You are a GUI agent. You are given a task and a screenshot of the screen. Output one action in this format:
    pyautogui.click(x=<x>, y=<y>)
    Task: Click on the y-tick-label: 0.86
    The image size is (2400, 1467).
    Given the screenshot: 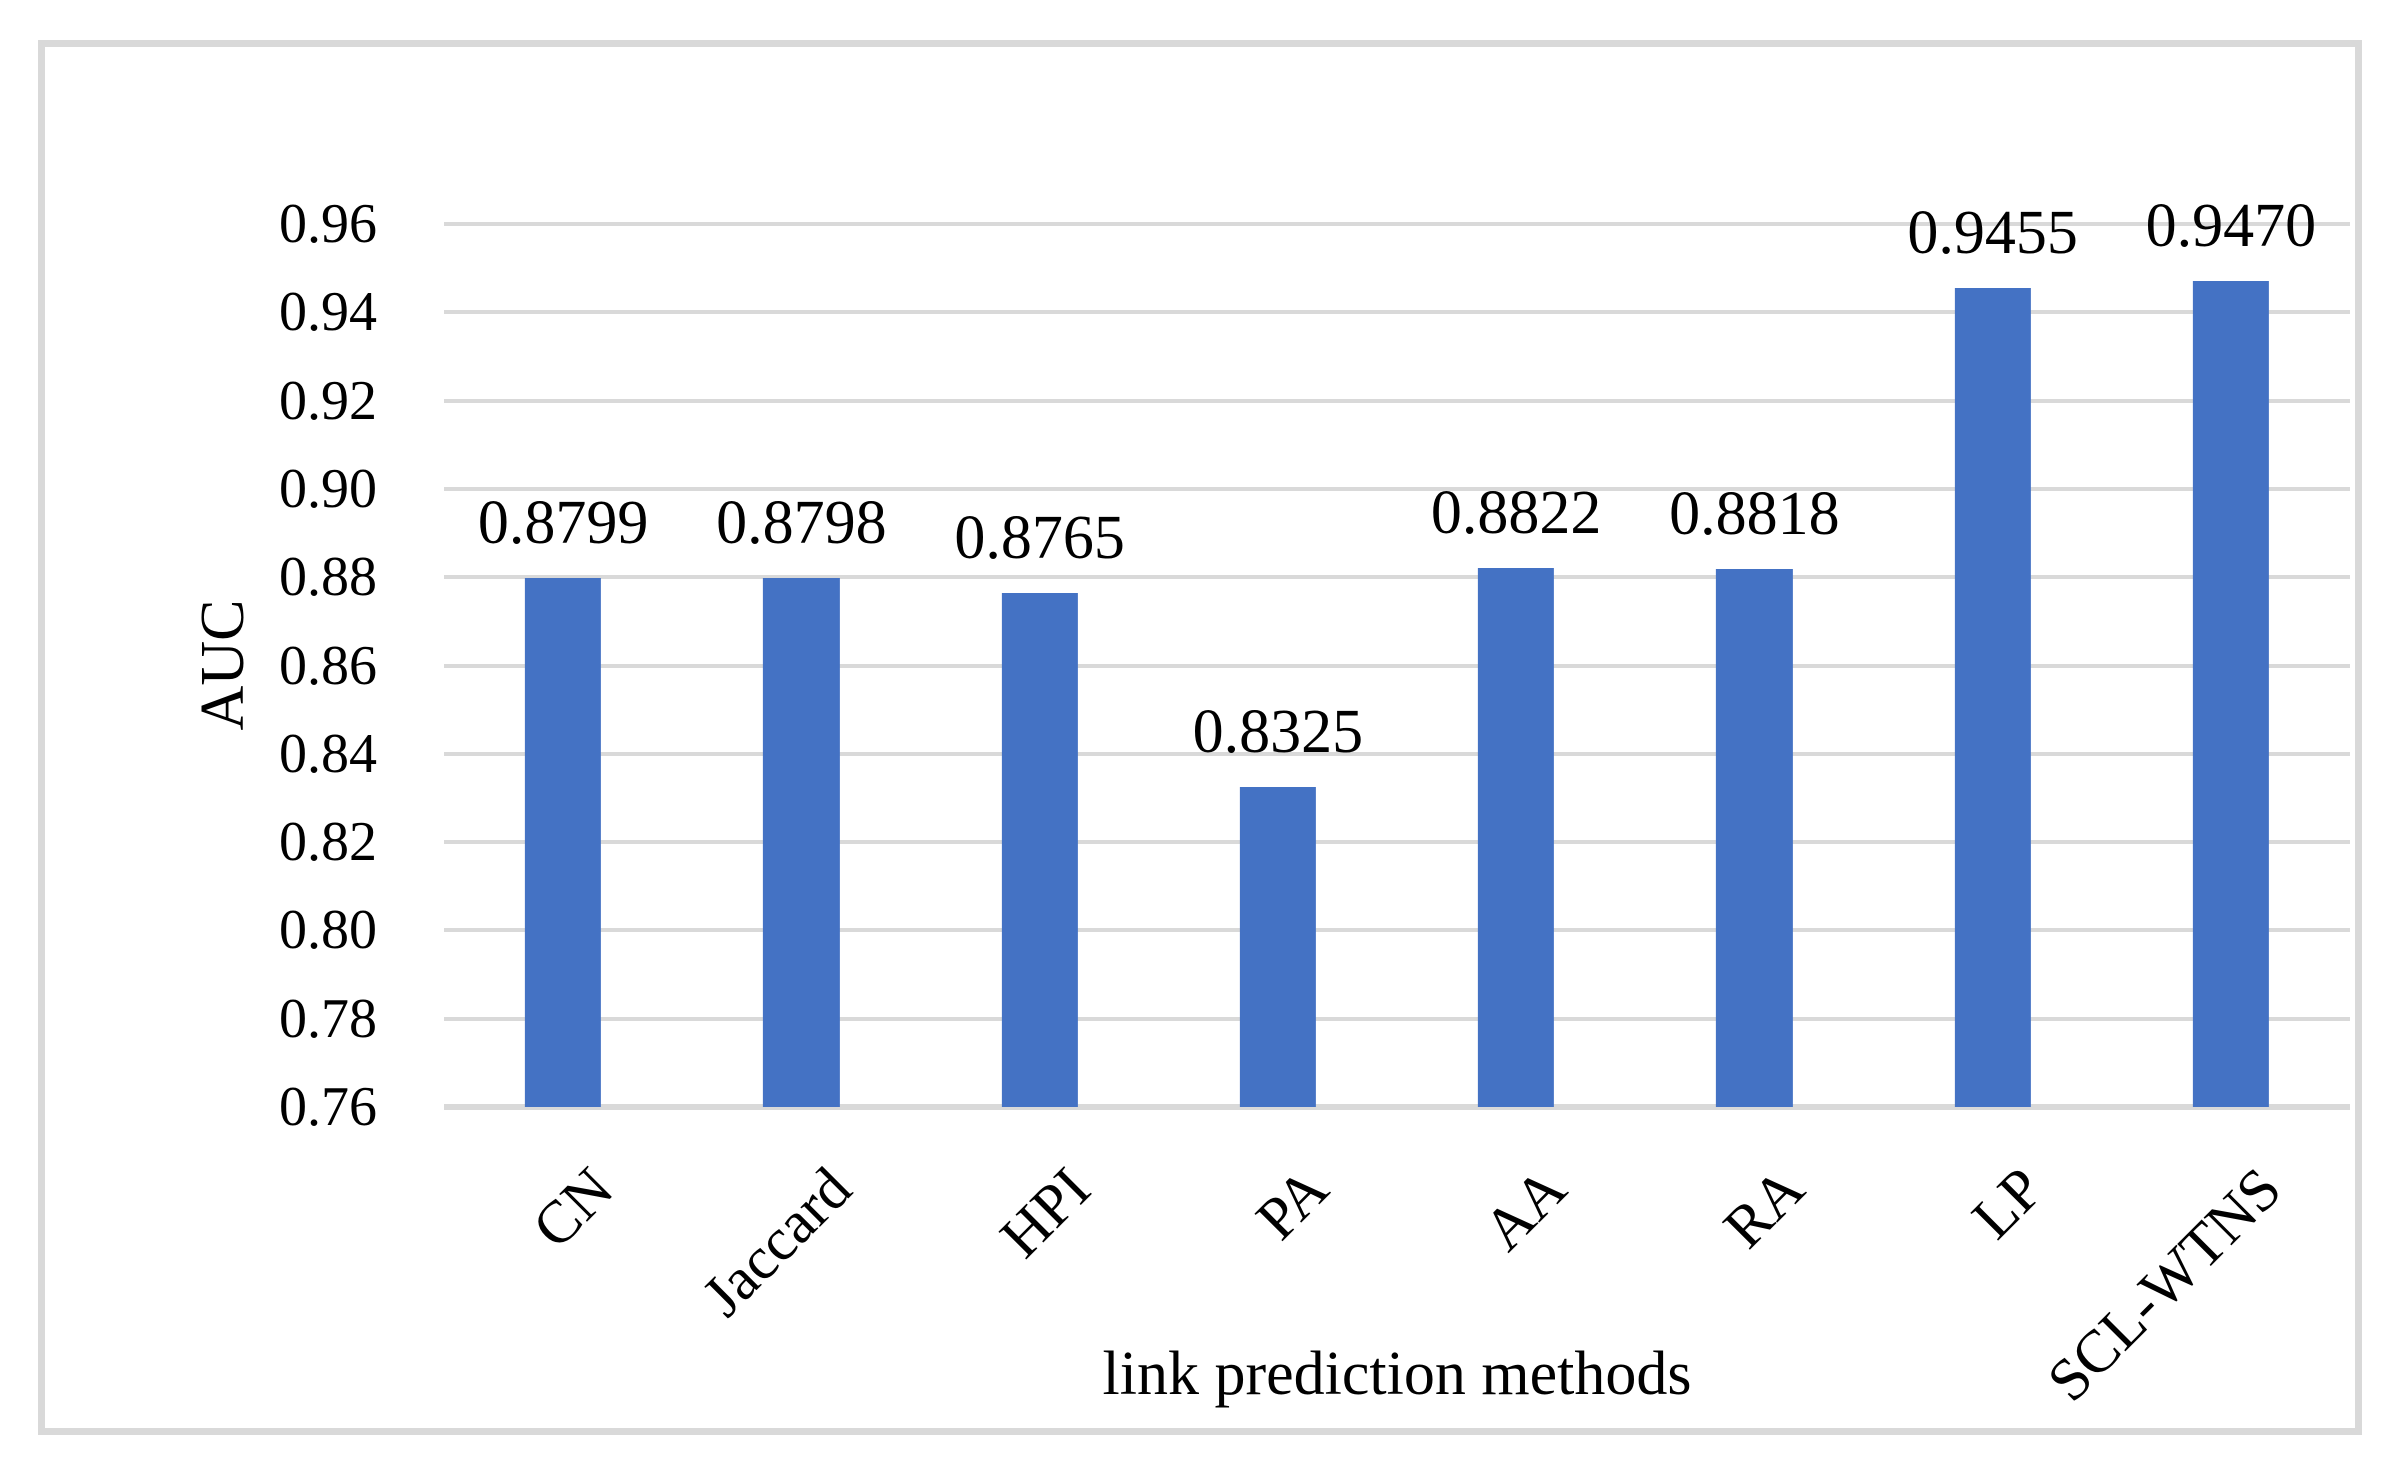 What is the action you would take?
    pyautogui.click(x=328, y=665)
    